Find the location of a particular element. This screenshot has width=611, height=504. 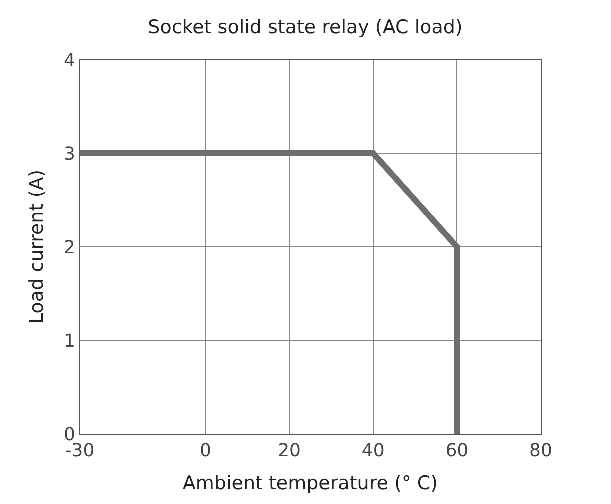

x-tick-label: 20 is located at coordinates (290, 451).